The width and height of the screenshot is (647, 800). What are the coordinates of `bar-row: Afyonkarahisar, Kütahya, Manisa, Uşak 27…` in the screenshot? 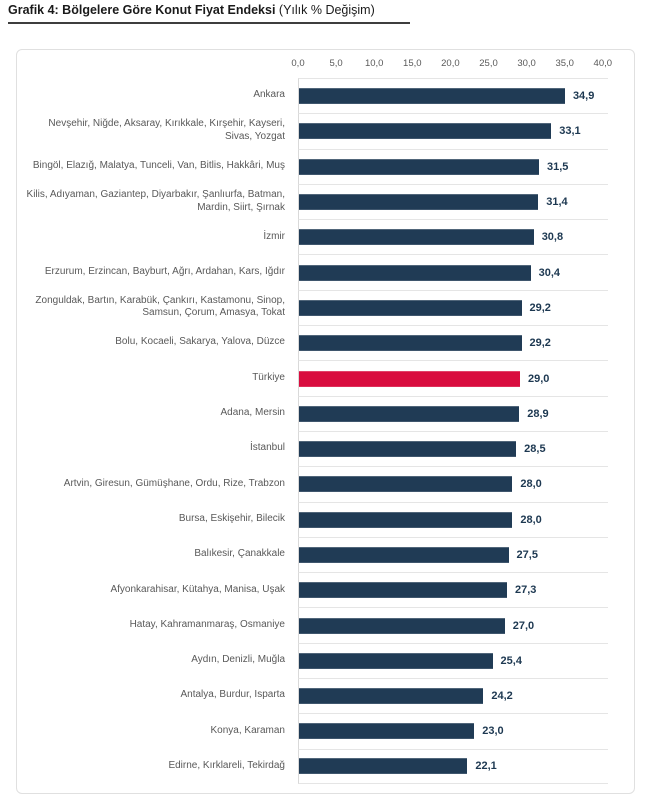 It's located at (325, 590).